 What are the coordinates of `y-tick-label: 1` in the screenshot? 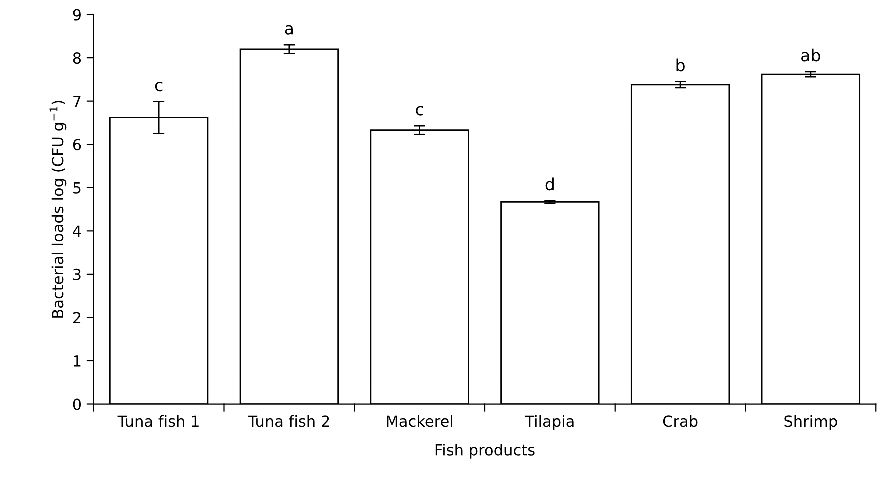 It's located at (77, 361).